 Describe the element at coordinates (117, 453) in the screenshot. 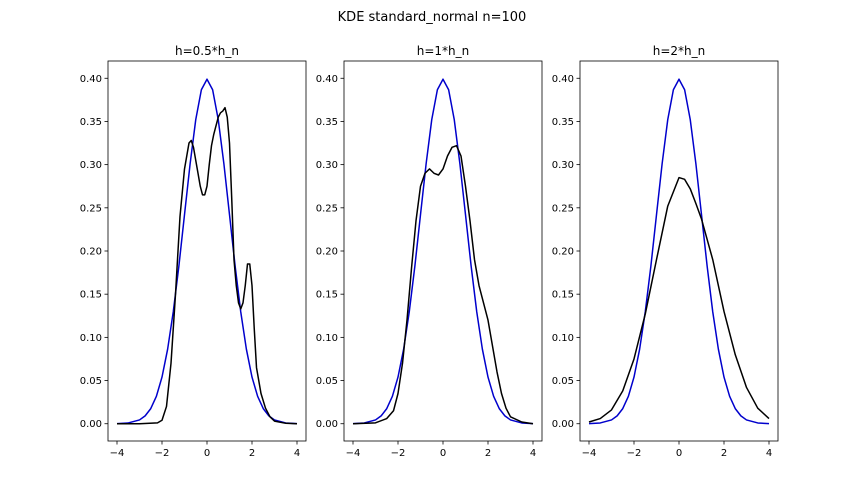

I see `panel-1-xtick-label: −4` at that location.